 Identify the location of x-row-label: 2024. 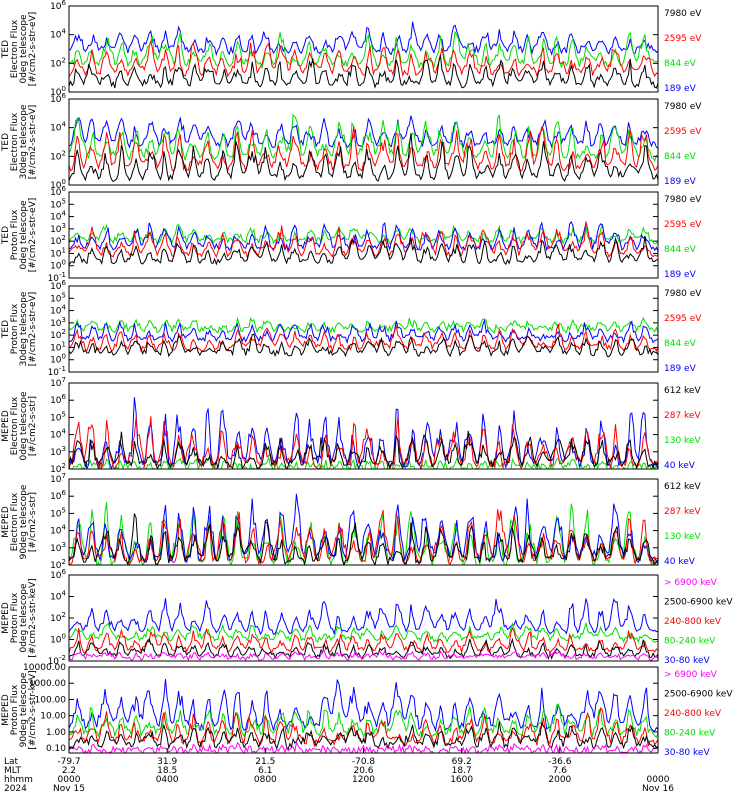
(15, 789).